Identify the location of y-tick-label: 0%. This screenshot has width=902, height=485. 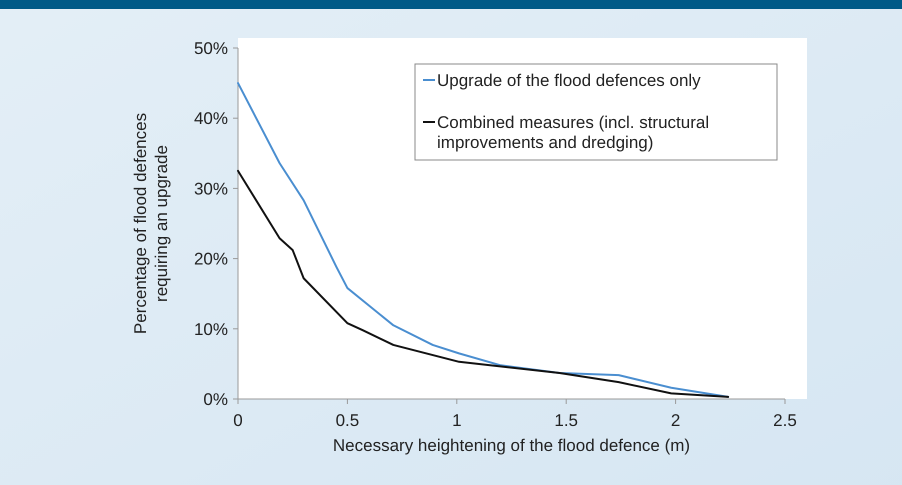
(215, 399).